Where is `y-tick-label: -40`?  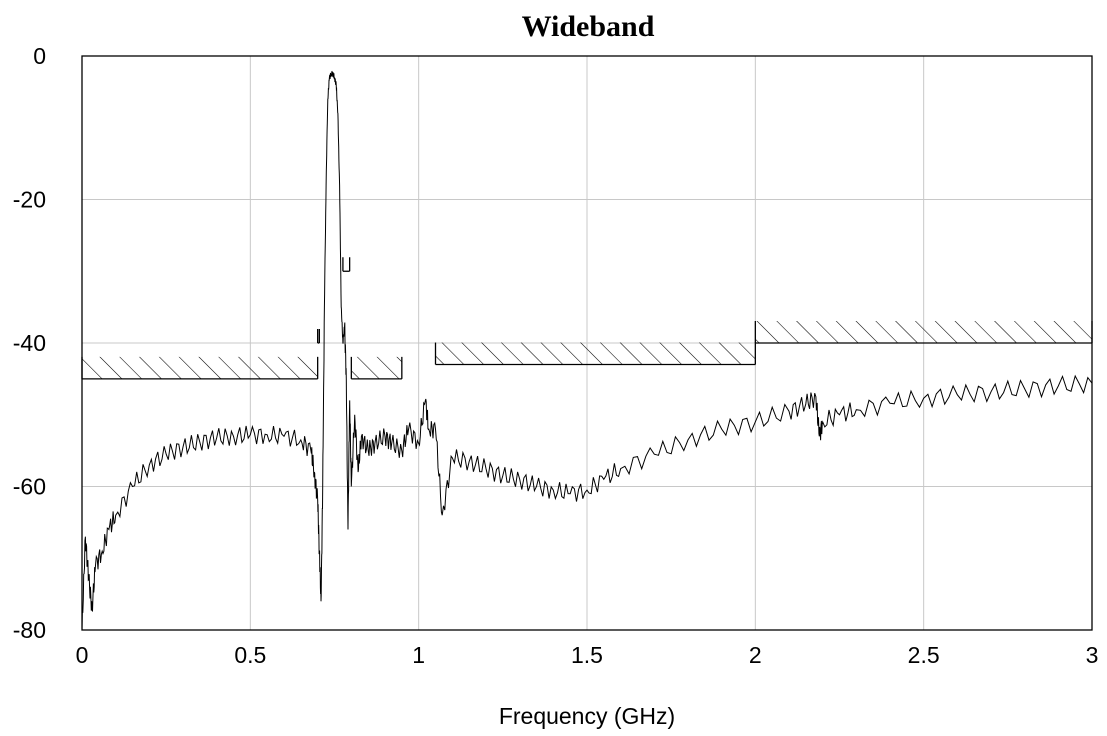 y-tick-label: -40 is located at coordinates (29, 343).